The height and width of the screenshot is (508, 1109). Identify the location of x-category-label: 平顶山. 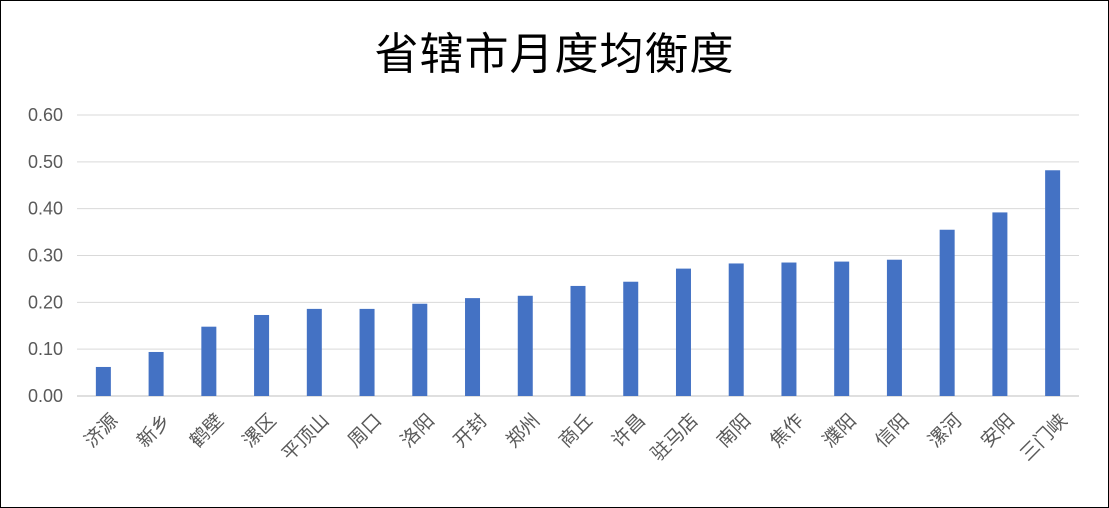
(306, 438).